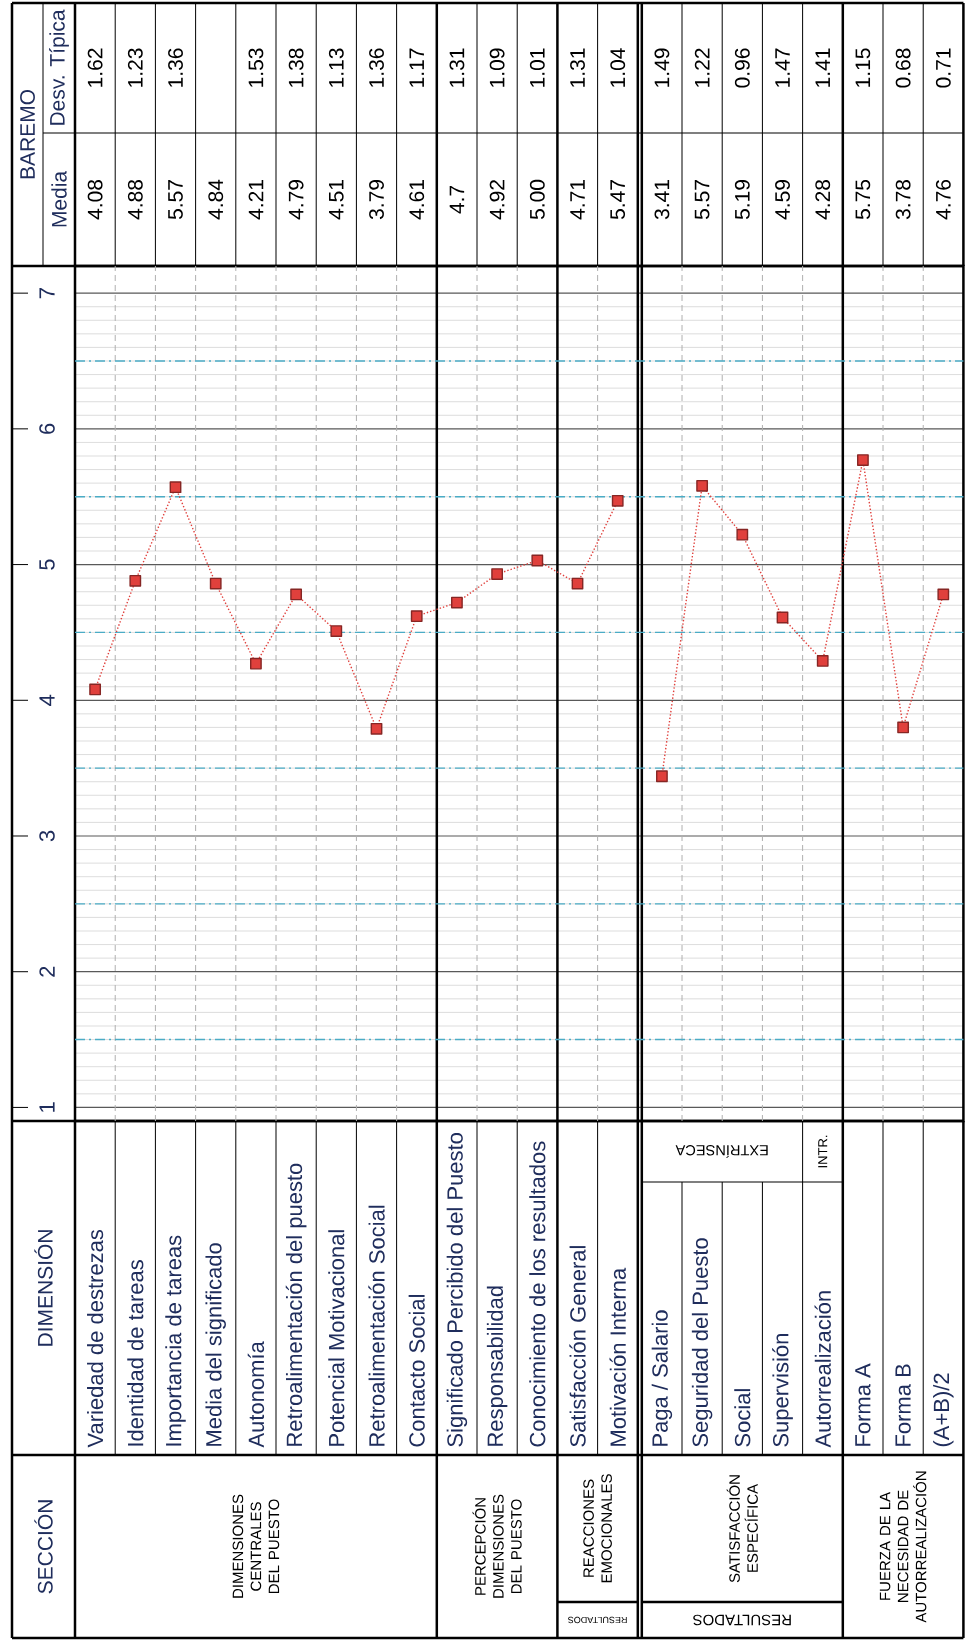  I want to click on text: 0.71, so click(943, 68).